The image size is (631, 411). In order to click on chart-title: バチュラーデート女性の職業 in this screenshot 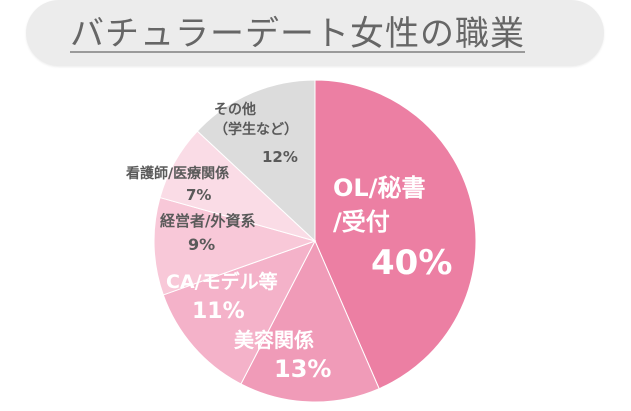, I will do `click(297, 34)`.